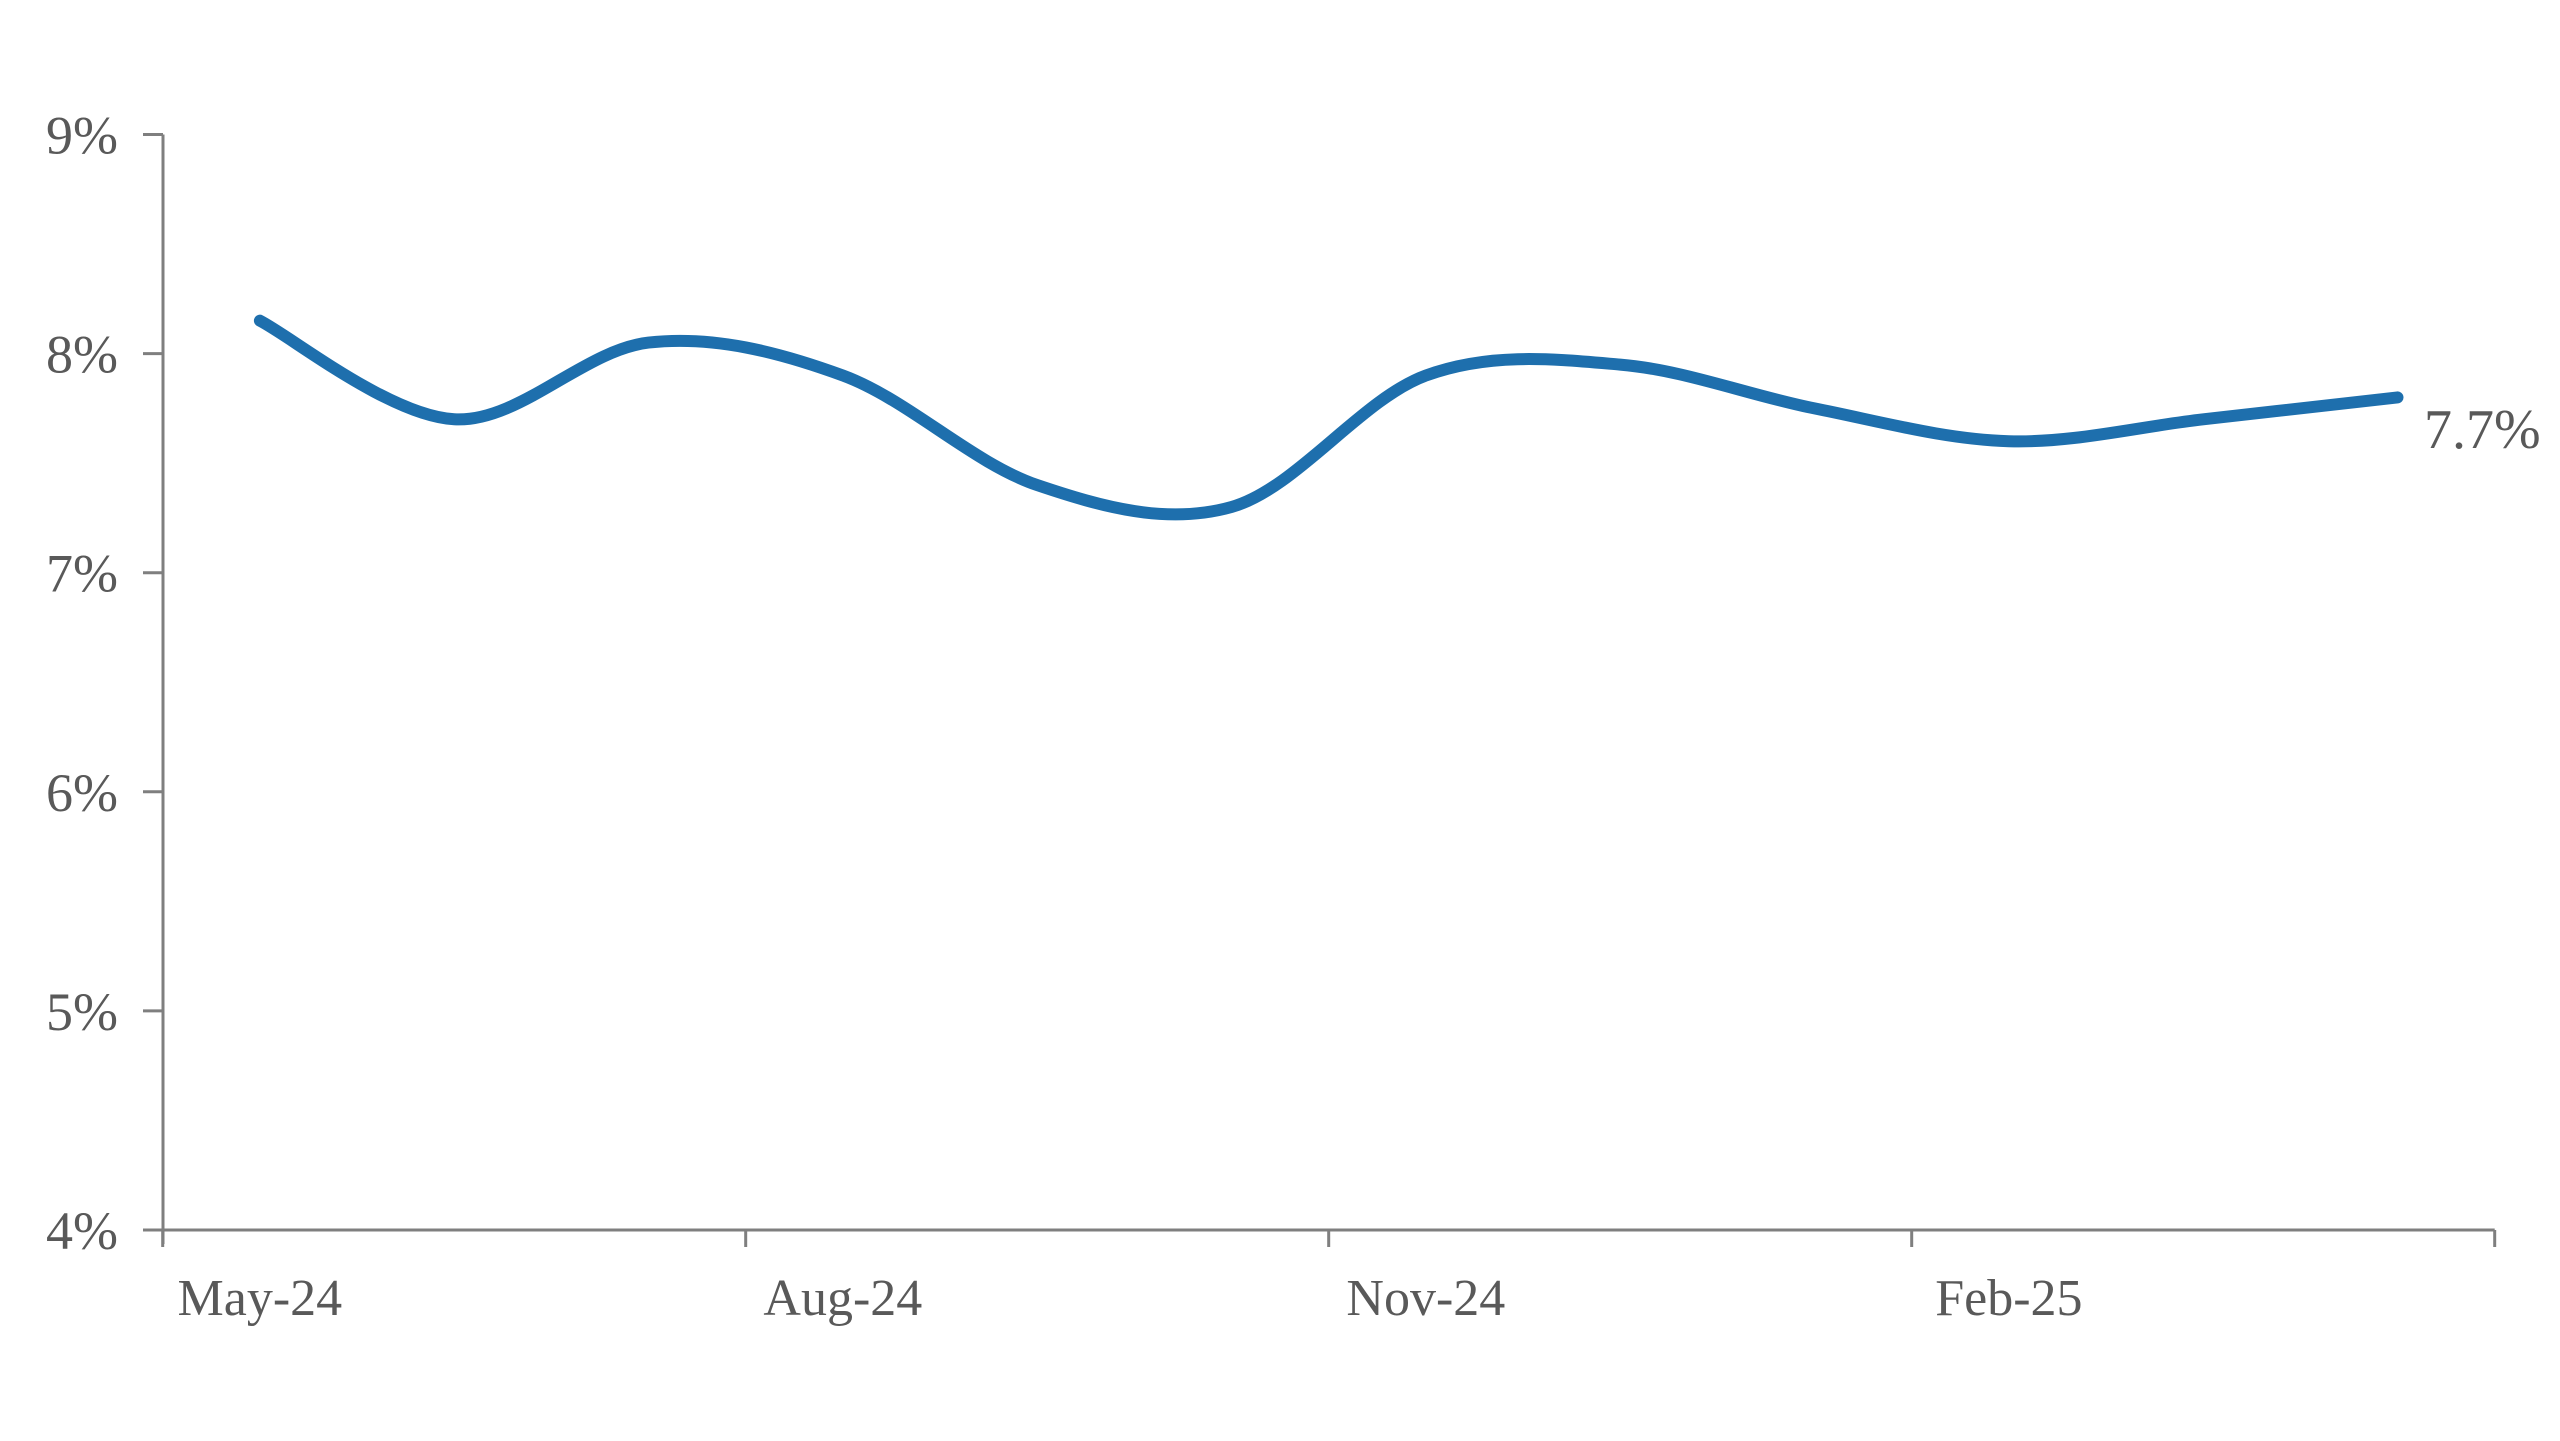 The image size is (2560, 1441). I want to click on y-axis-tick-label: 6%, so click(82, 793).